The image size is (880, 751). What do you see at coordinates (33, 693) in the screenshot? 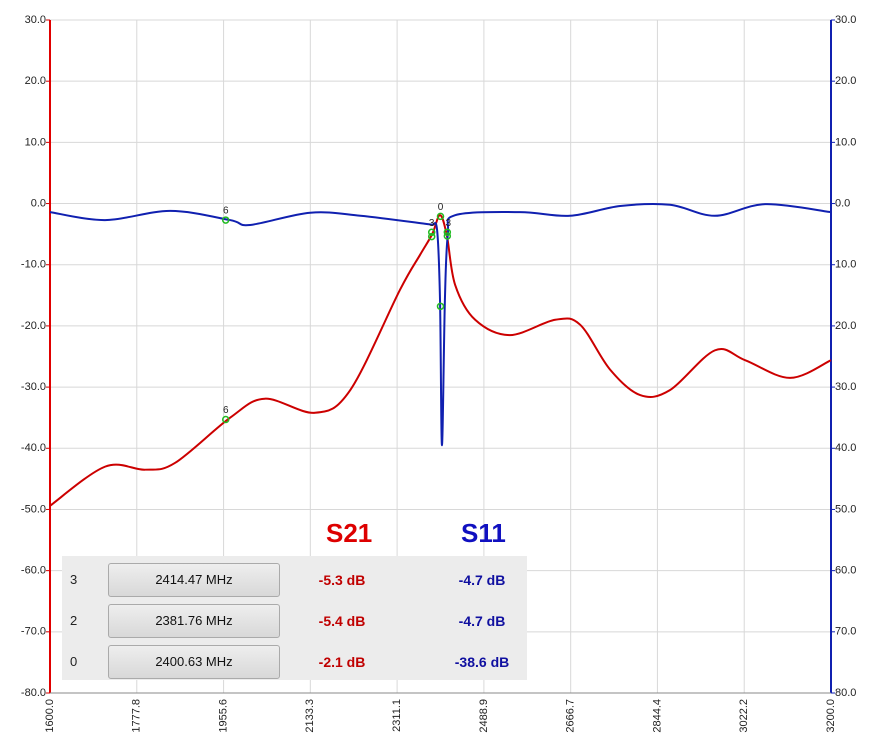
I see `y-tick-label: -80.0` at bounding box center [33, 693].